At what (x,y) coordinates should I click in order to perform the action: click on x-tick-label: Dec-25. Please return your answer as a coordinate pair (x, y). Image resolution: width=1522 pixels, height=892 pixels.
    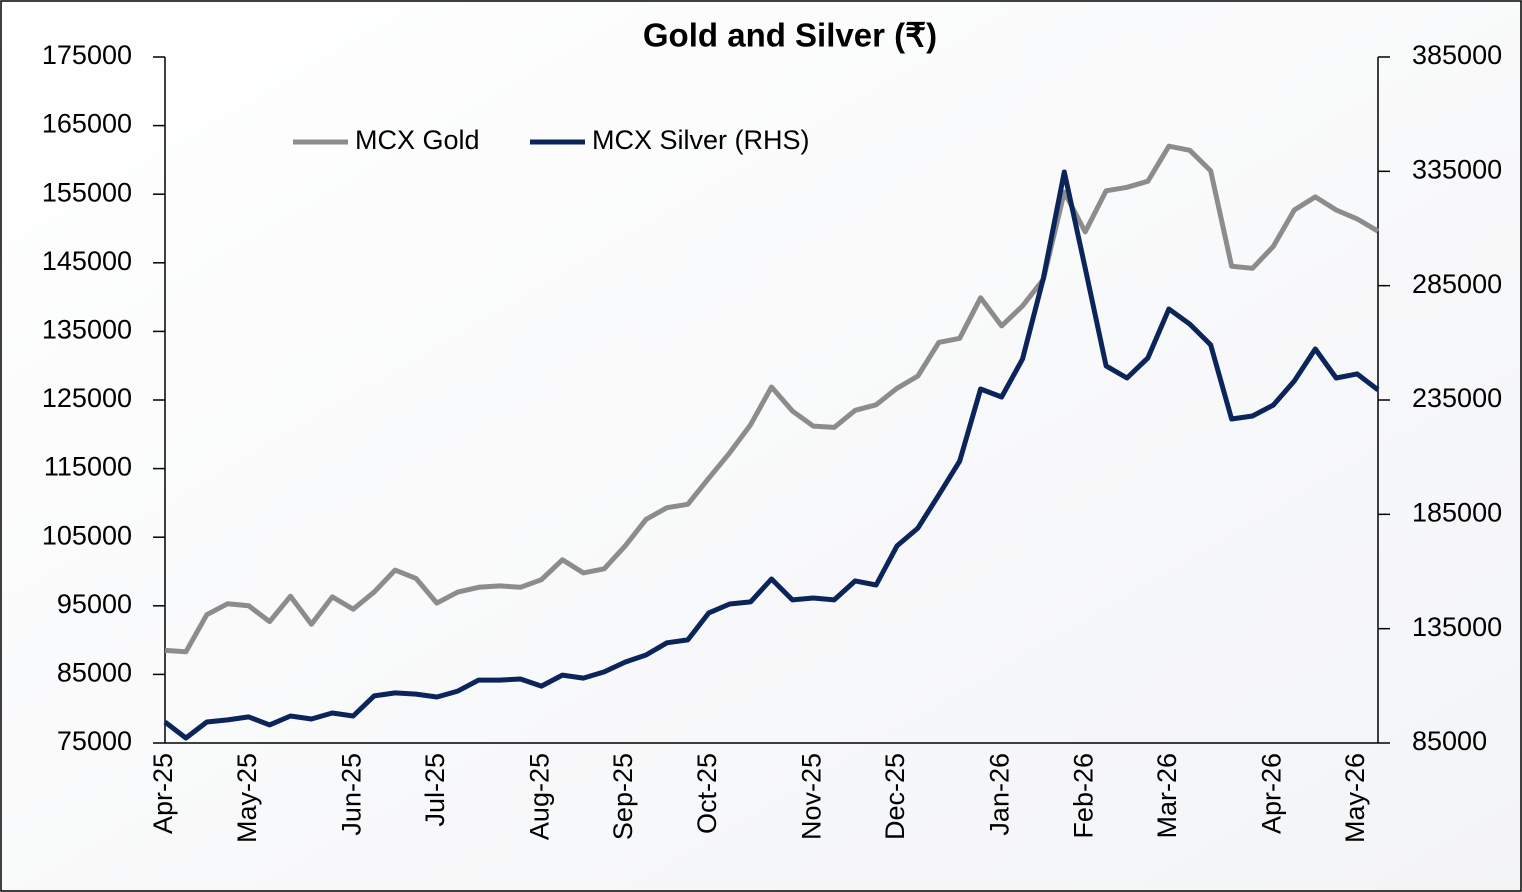
    Looking at the image, I should click on (895, 796).